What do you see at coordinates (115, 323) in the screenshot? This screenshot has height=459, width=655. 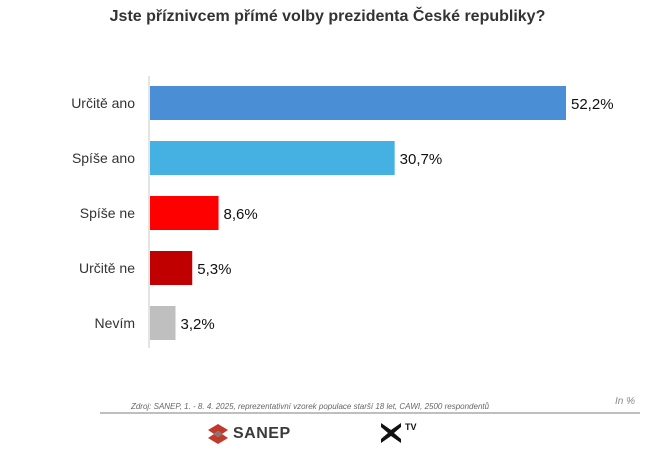 I see `category-label: Nevím` at bounding box center [115, 323].